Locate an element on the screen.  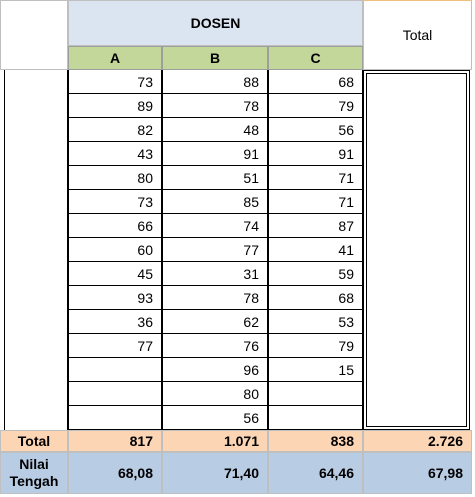
cell-c-row-9: 59 is located at coordinates (315, 274).